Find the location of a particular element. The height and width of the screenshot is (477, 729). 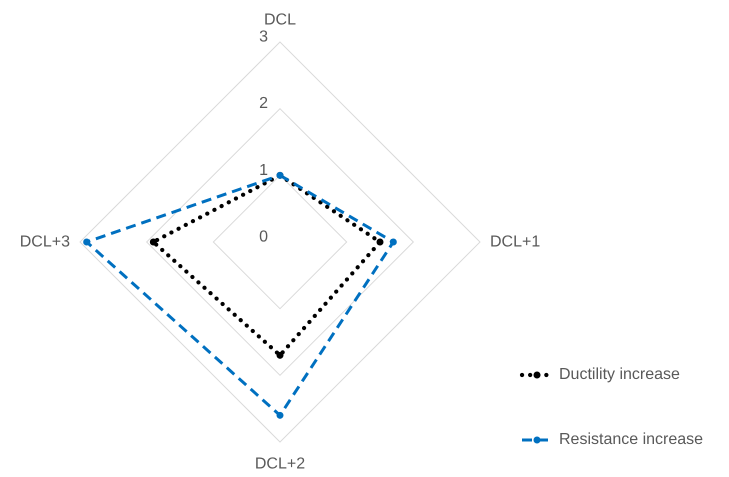

y-tick-label: 0 is located at coordinates (263, 237).